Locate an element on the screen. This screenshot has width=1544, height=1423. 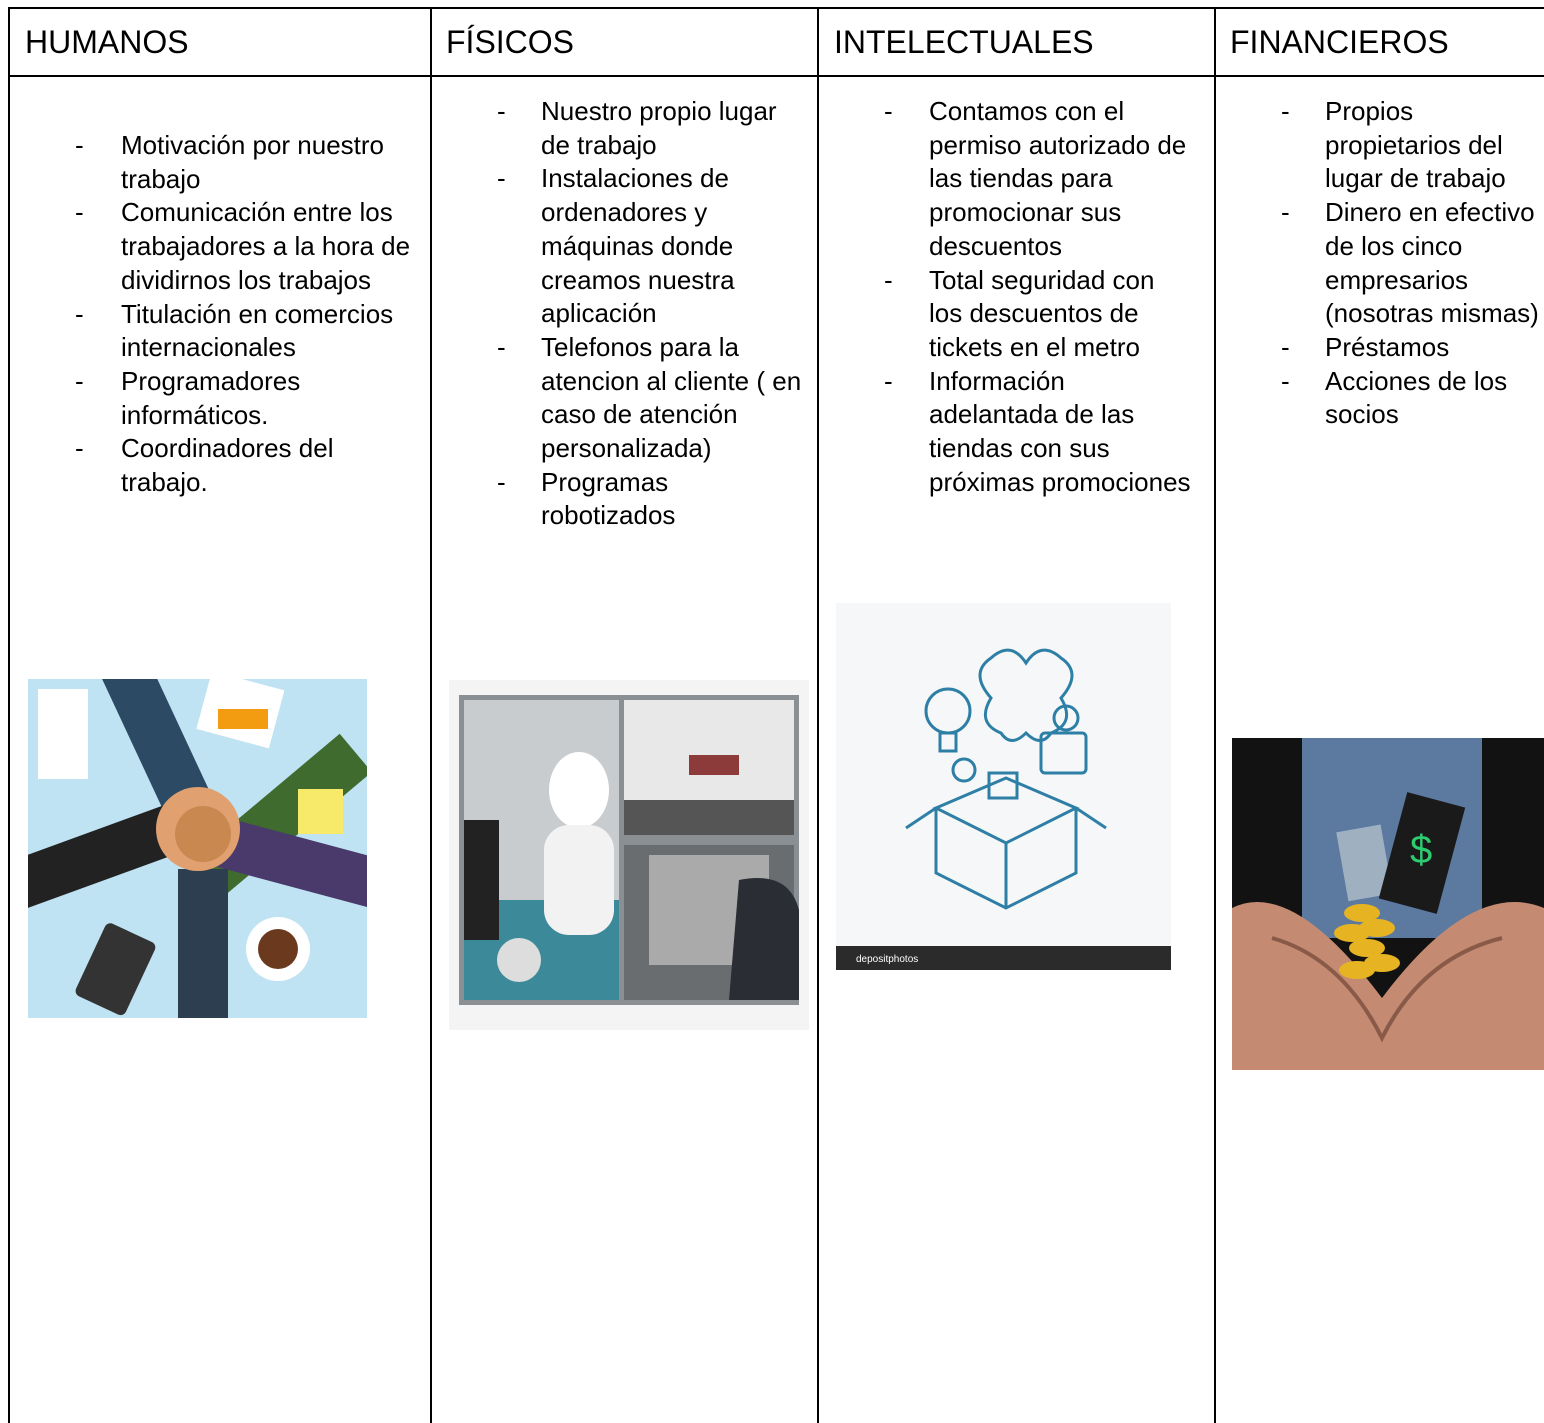
watermark: depositphotos is located at coordinates (887, 959).